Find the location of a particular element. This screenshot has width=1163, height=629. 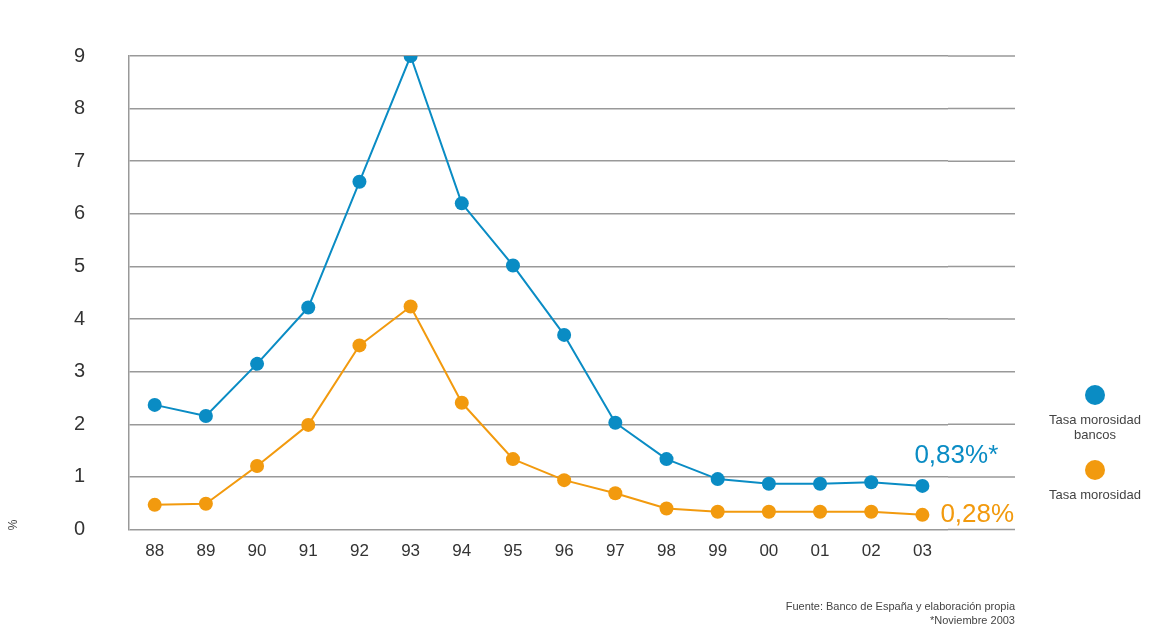

x-tick-label: 01 is located at coordinates (820, 551).